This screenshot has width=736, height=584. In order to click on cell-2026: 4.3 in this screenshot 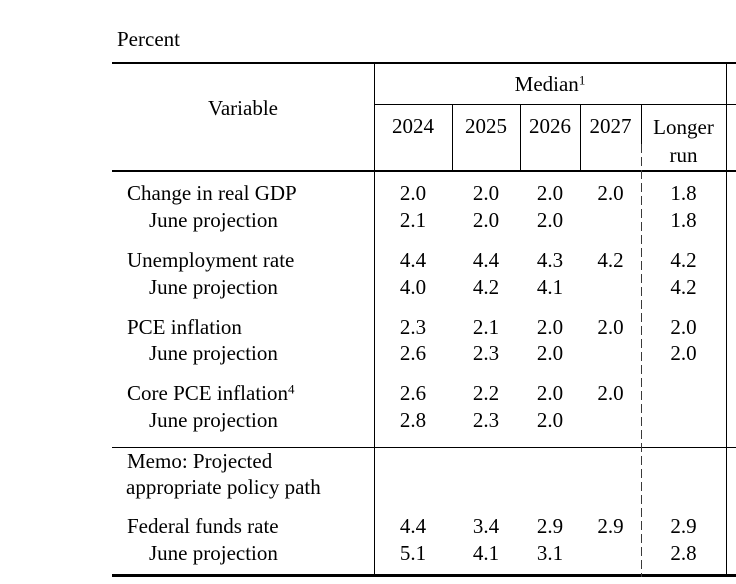, I will do `click(550, 260)`.